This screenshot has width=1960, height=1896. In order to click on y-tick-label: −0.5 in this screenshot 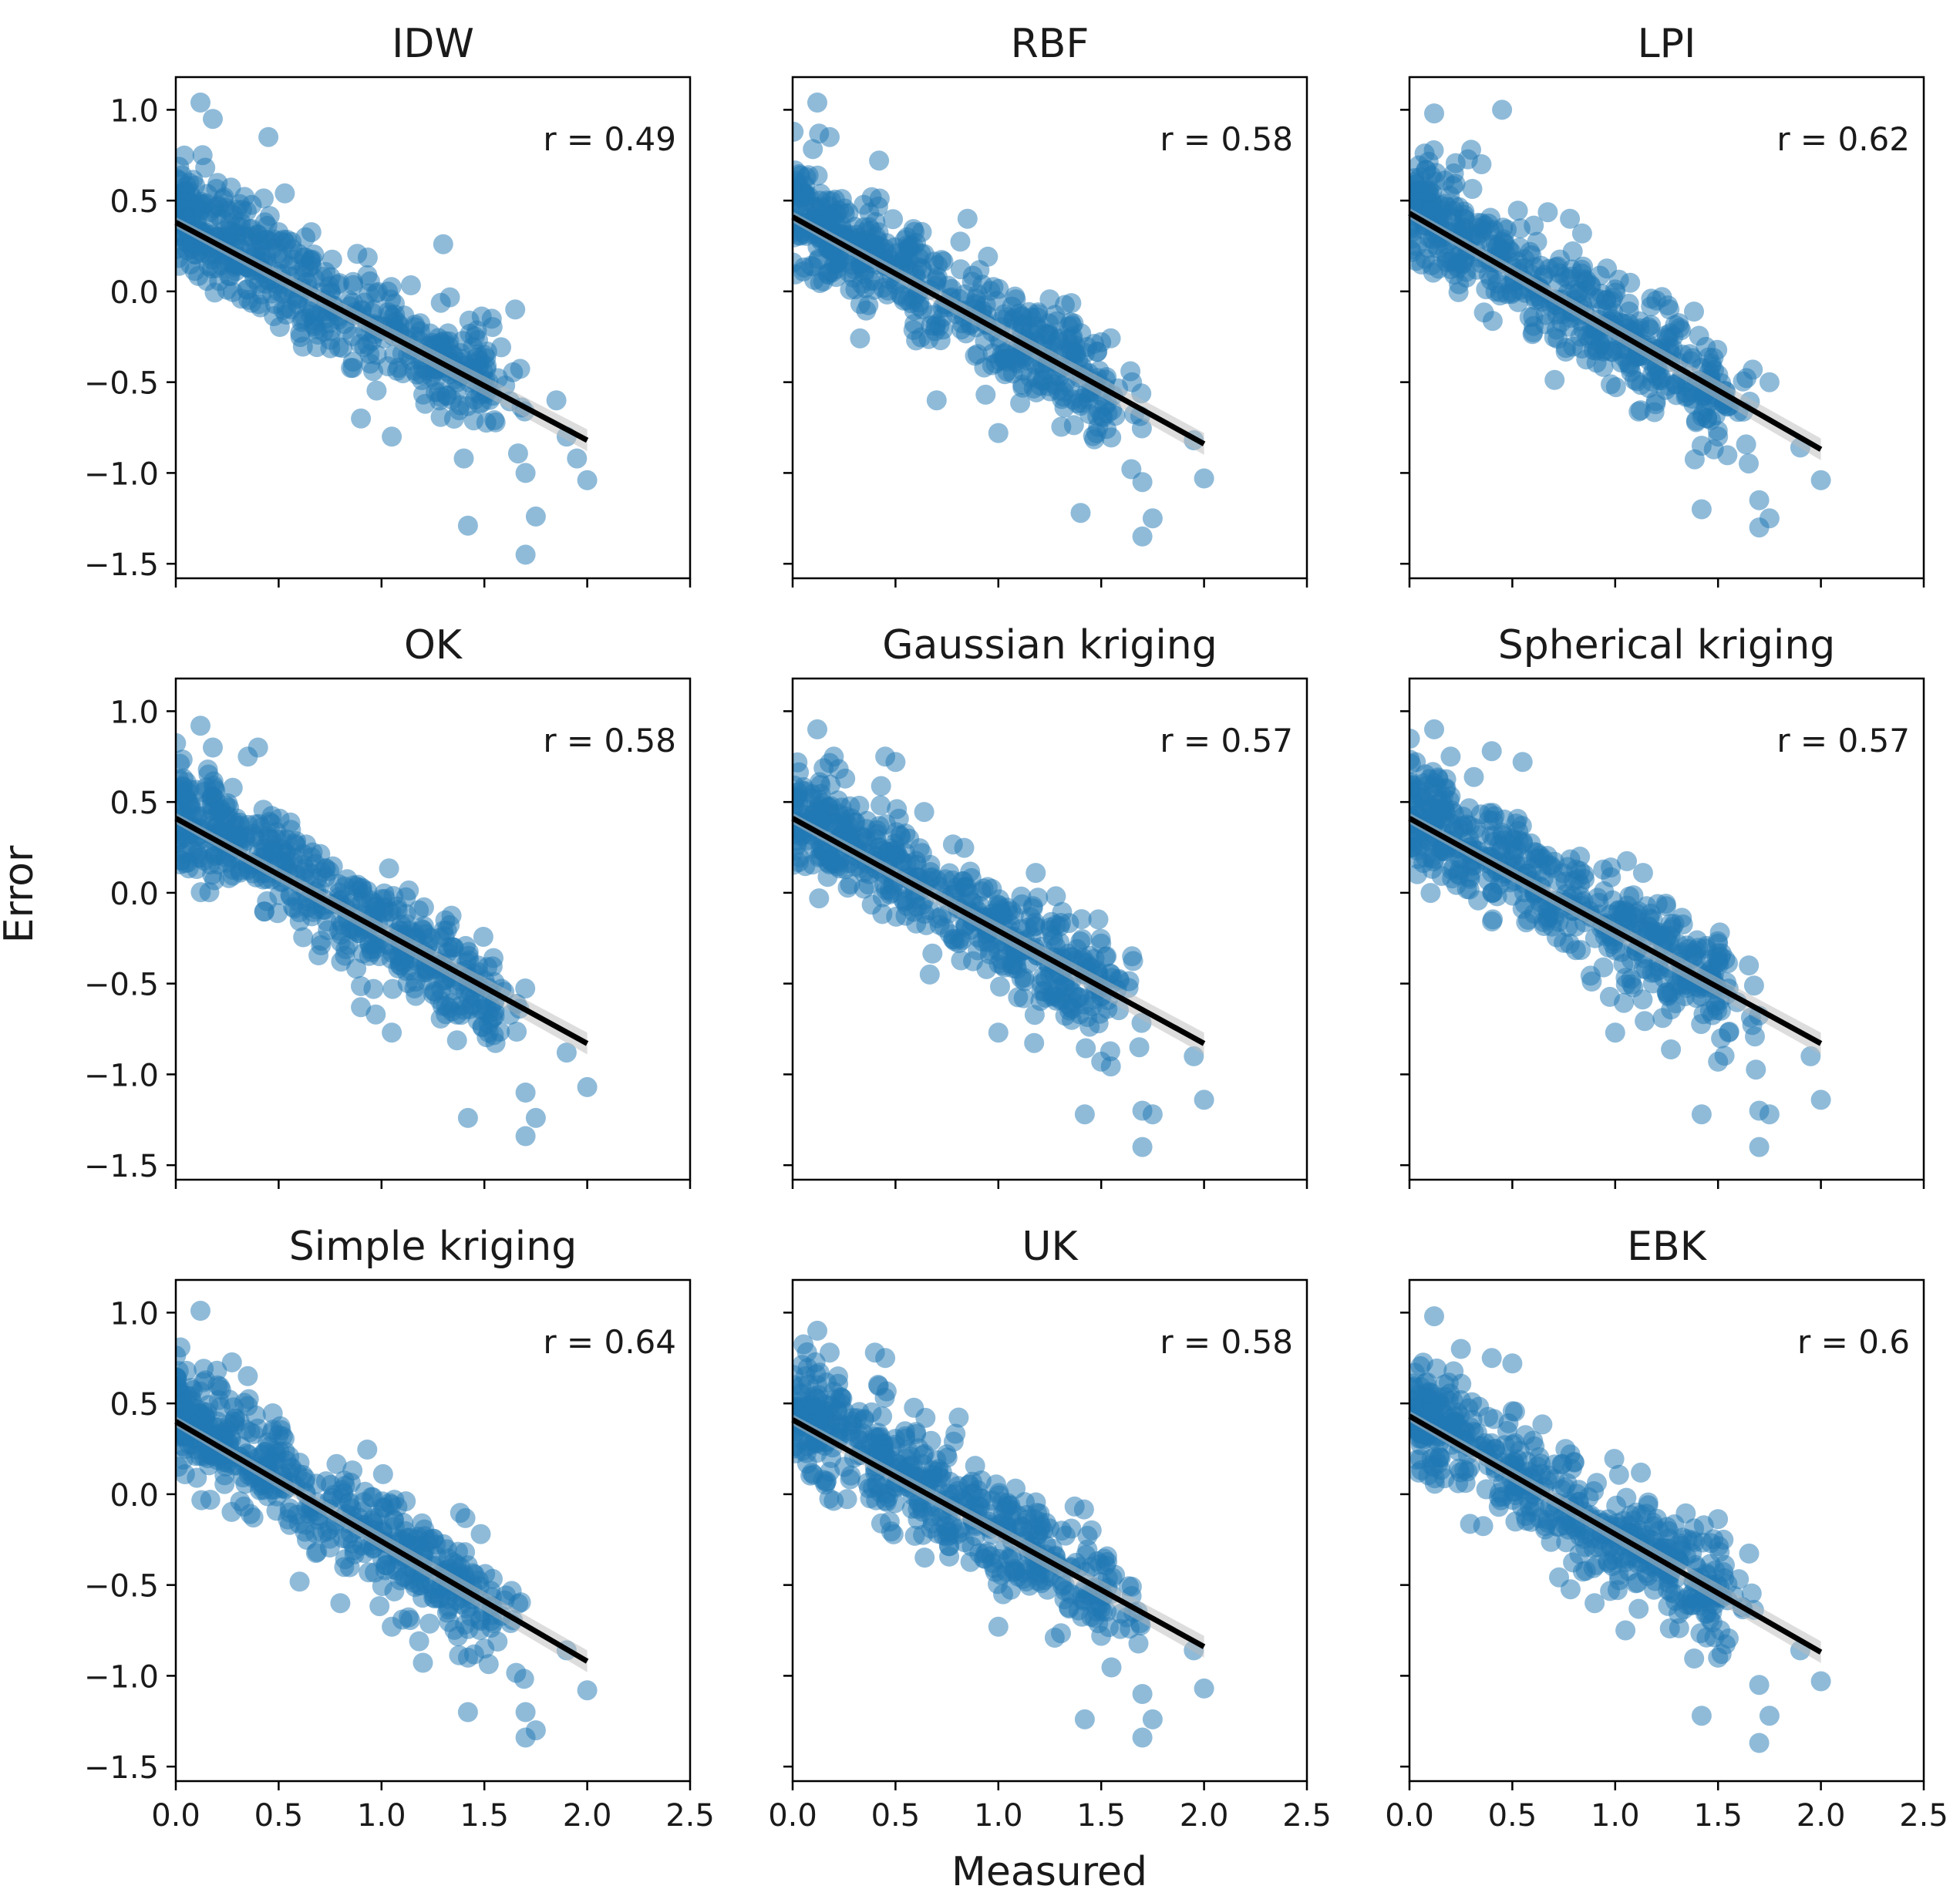, I will do `click(121, 384)`.